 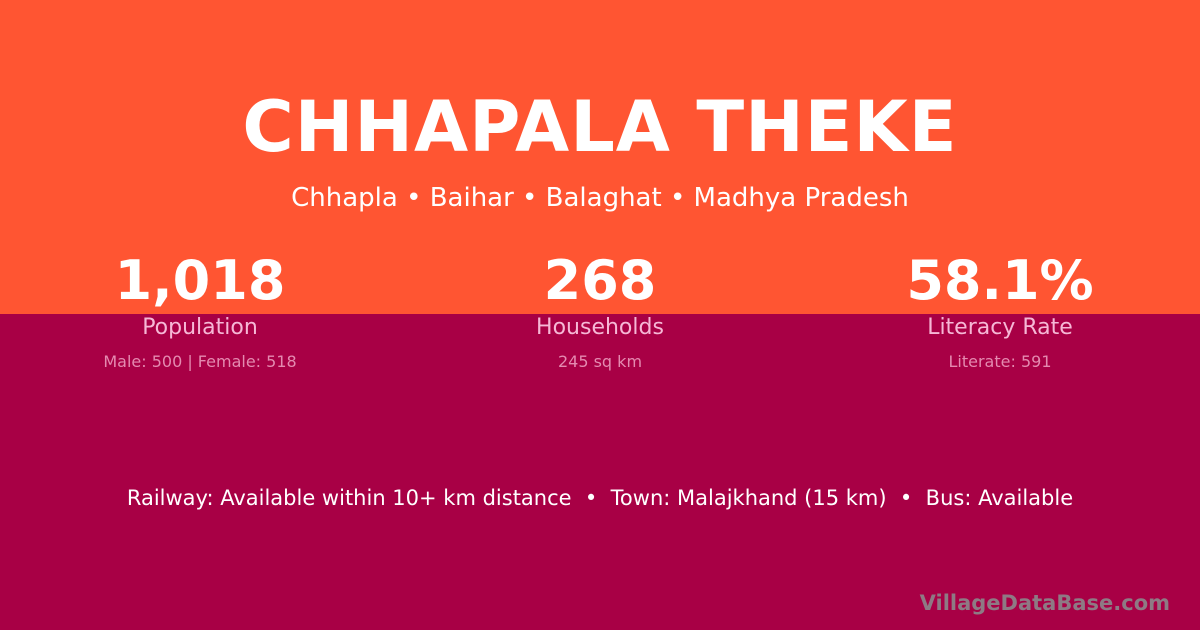 I want to click on stat-label: Households, so click(x=600, y=327).